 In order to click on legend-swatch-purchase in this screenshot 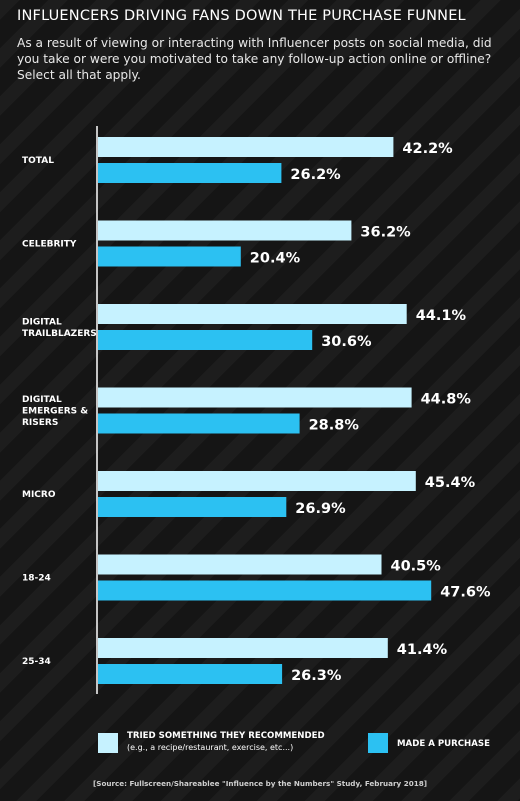, I will do `click(378, 743)`.